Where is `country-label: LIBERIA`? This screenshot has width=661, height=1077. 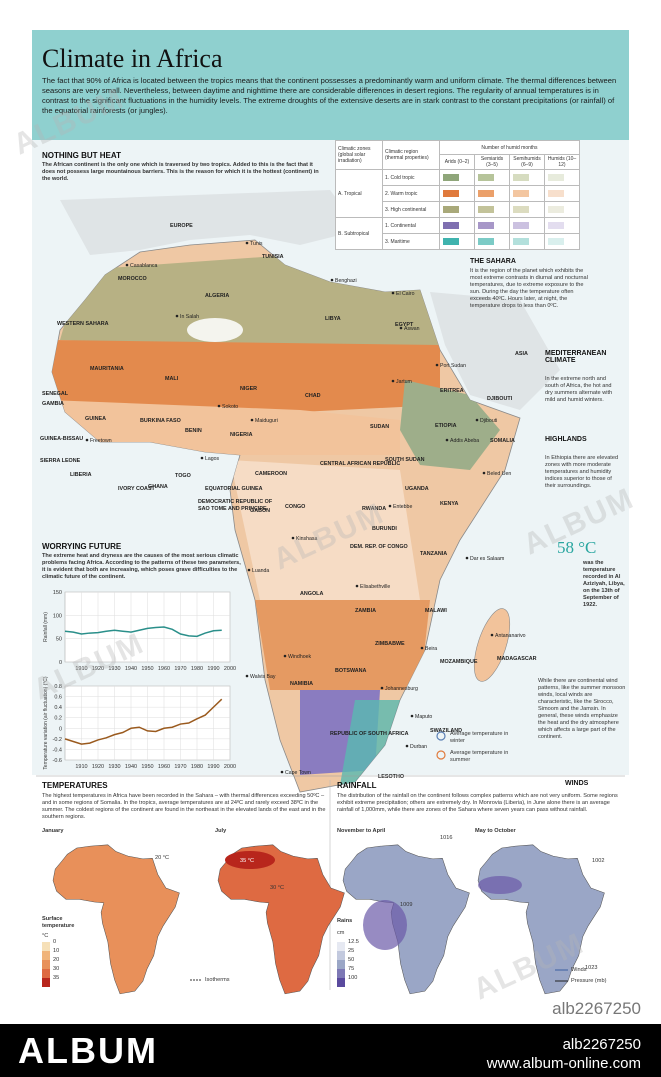 country-label: LIBERIA is located at coordinates (81, 475).